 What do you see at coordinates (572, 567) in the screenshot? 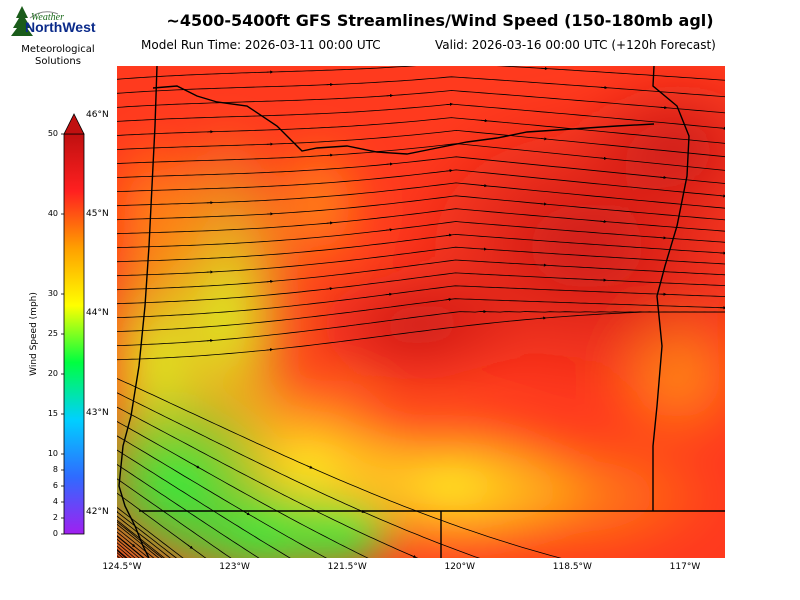
I see `longitude-label: 118.5°W` at bounding box center [572, 567].